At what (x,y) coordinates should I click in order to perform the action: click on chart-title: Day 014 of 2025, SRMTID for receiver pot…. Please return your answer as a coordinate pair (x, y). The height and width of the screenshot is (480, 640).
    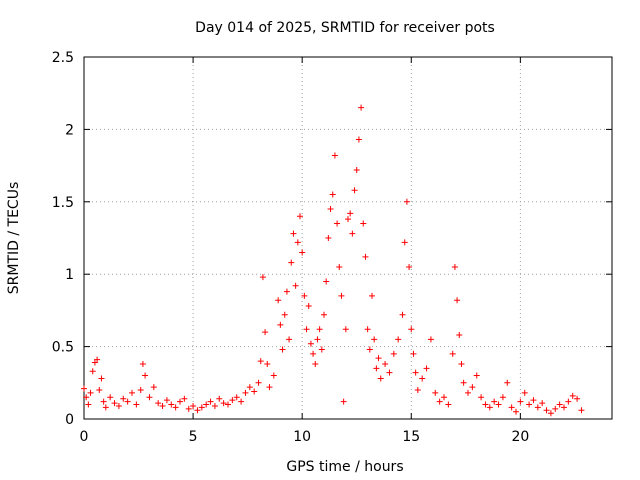
    Looking at the image, I should click on (345, 28).